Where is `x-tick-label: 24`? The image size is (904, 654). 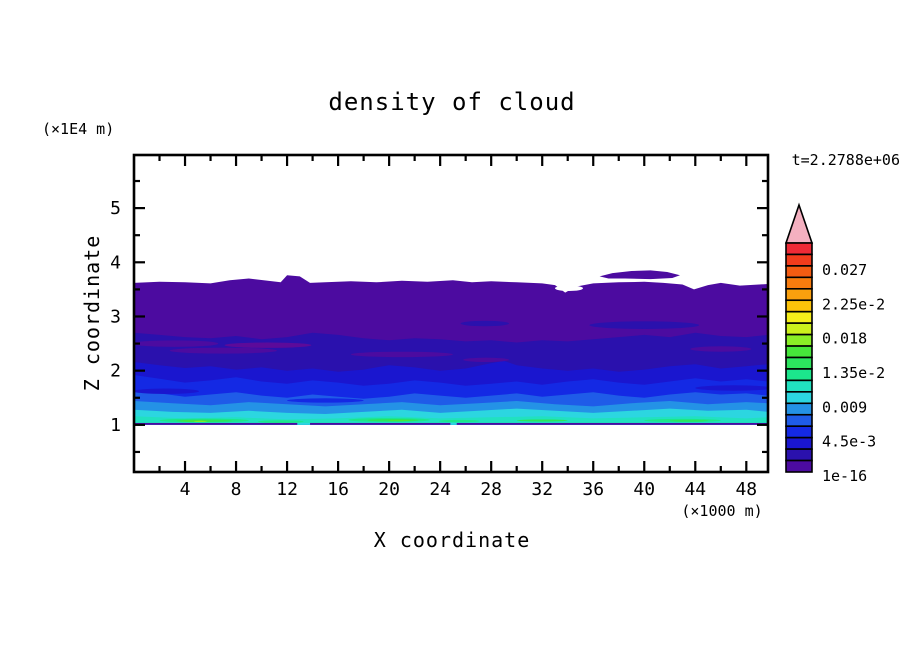 x-tick-label: 24 is located at coordinates (440, 489).